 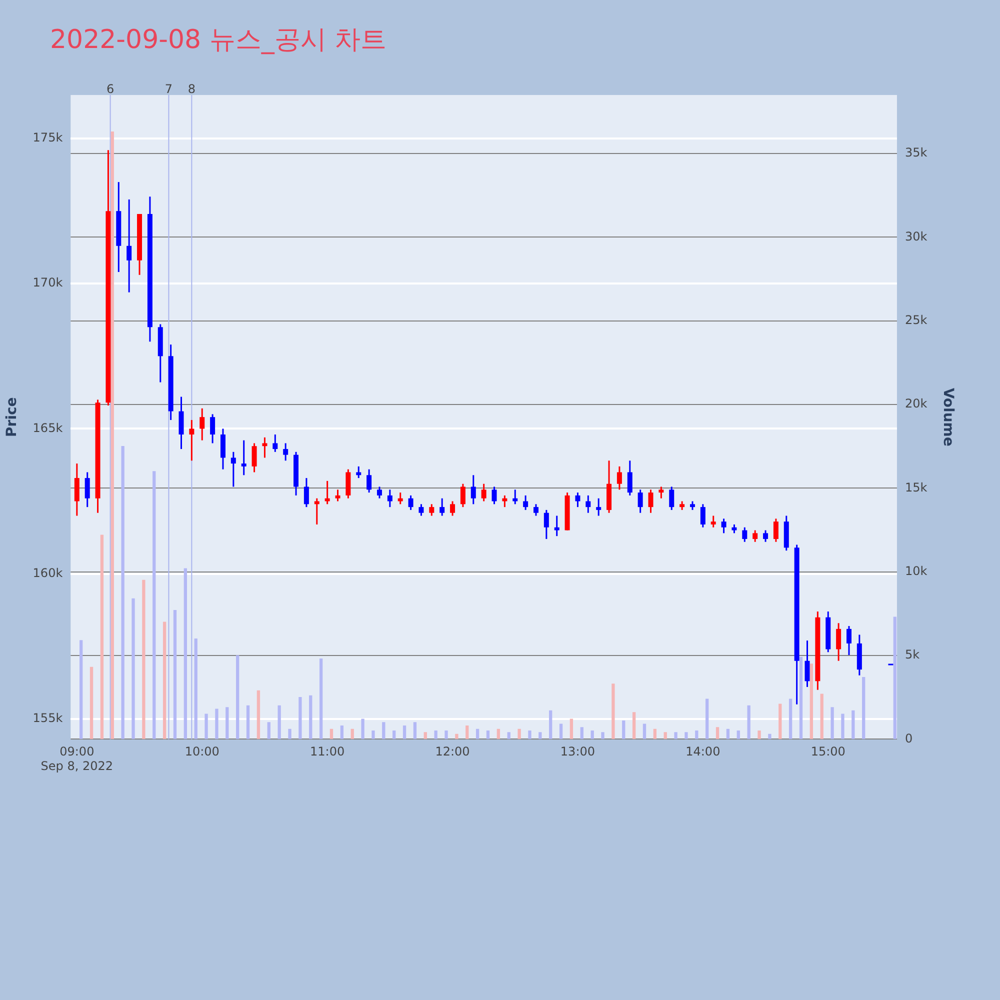 What do you see at coordinates (77, 758) in the screenshot?
I see `x-tick-label: 09:00 Sep 8, 2022` at bounding box center [77, 758].